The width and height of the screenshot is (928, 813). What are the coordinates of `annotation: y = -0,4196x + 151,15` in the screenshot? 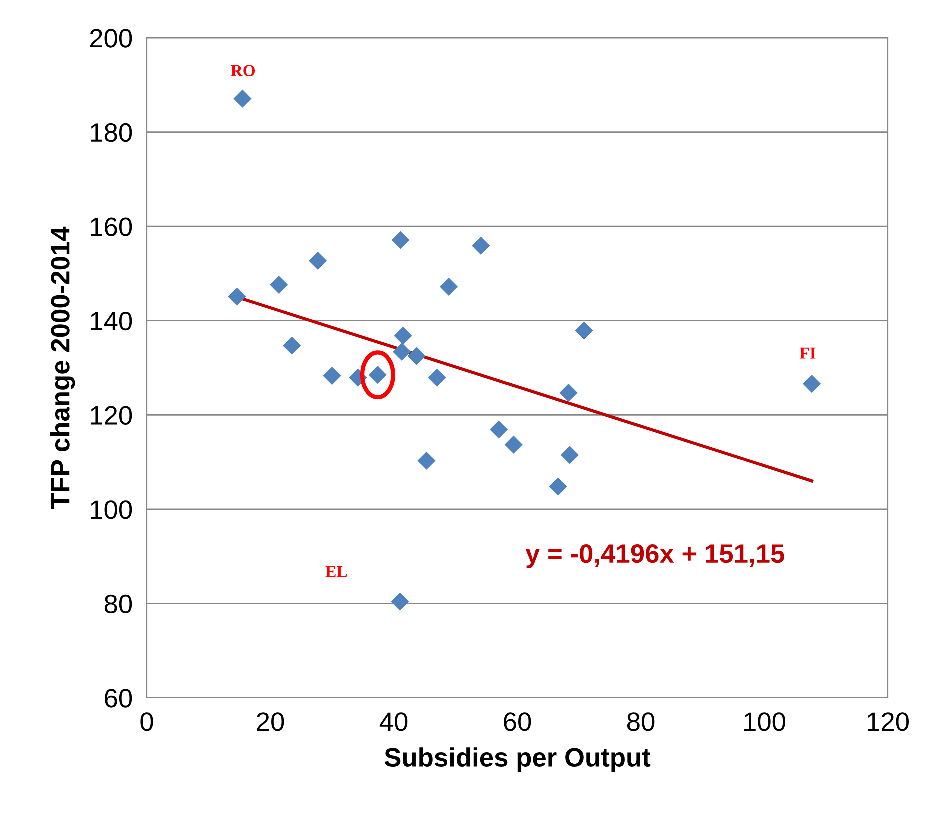 It's located at (655, 556).